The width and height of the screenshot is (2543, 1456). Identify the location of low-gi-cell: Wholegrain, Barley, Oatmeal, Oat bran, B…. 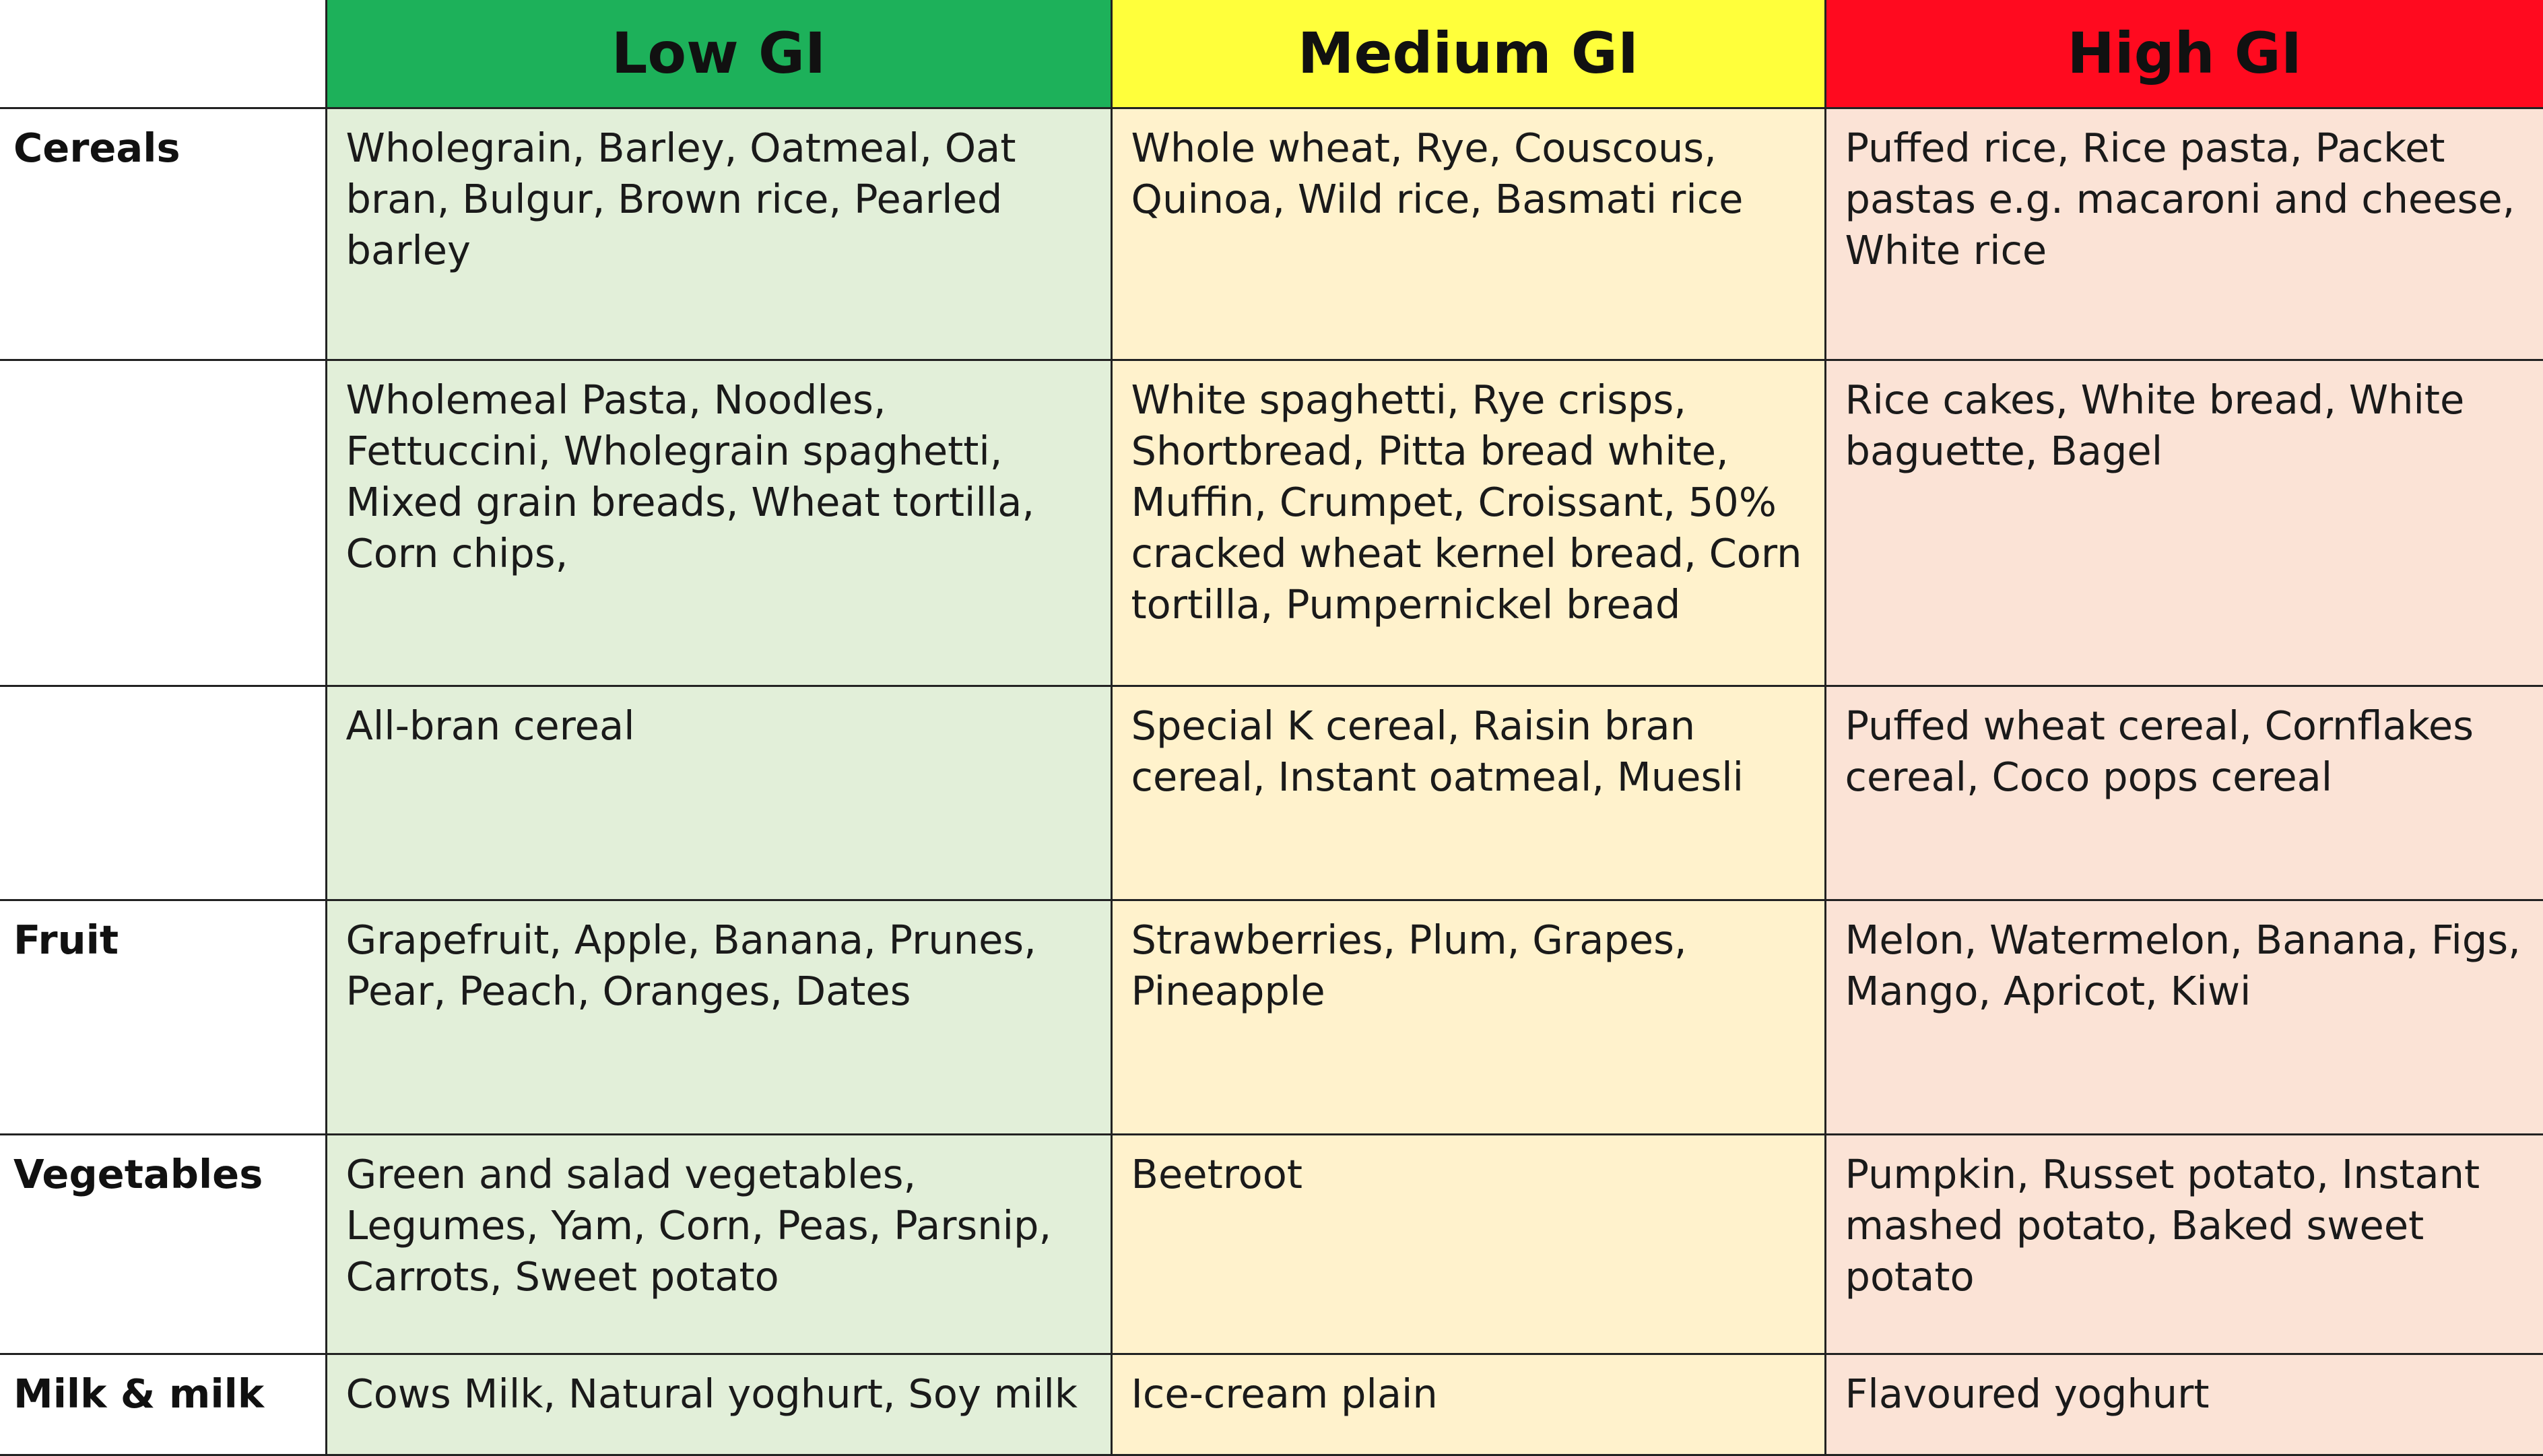
(719, 234).